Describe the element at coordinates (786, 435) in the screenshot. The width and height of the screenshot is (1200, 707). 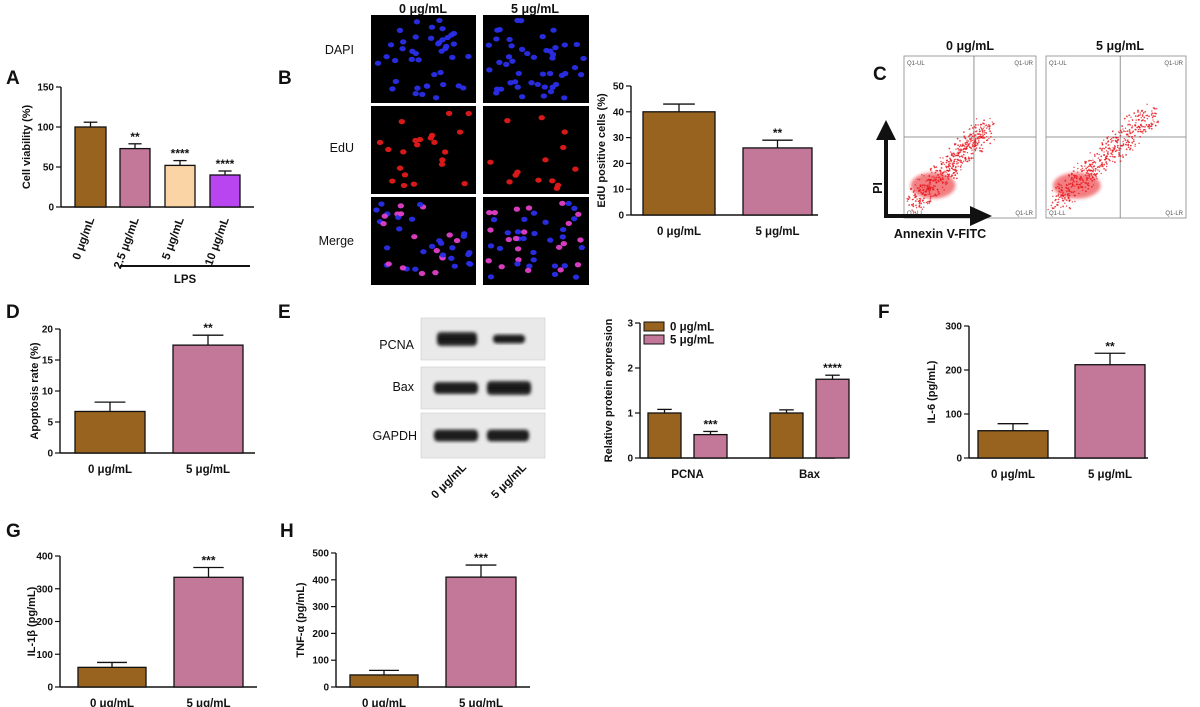
I see `bar` at that location.